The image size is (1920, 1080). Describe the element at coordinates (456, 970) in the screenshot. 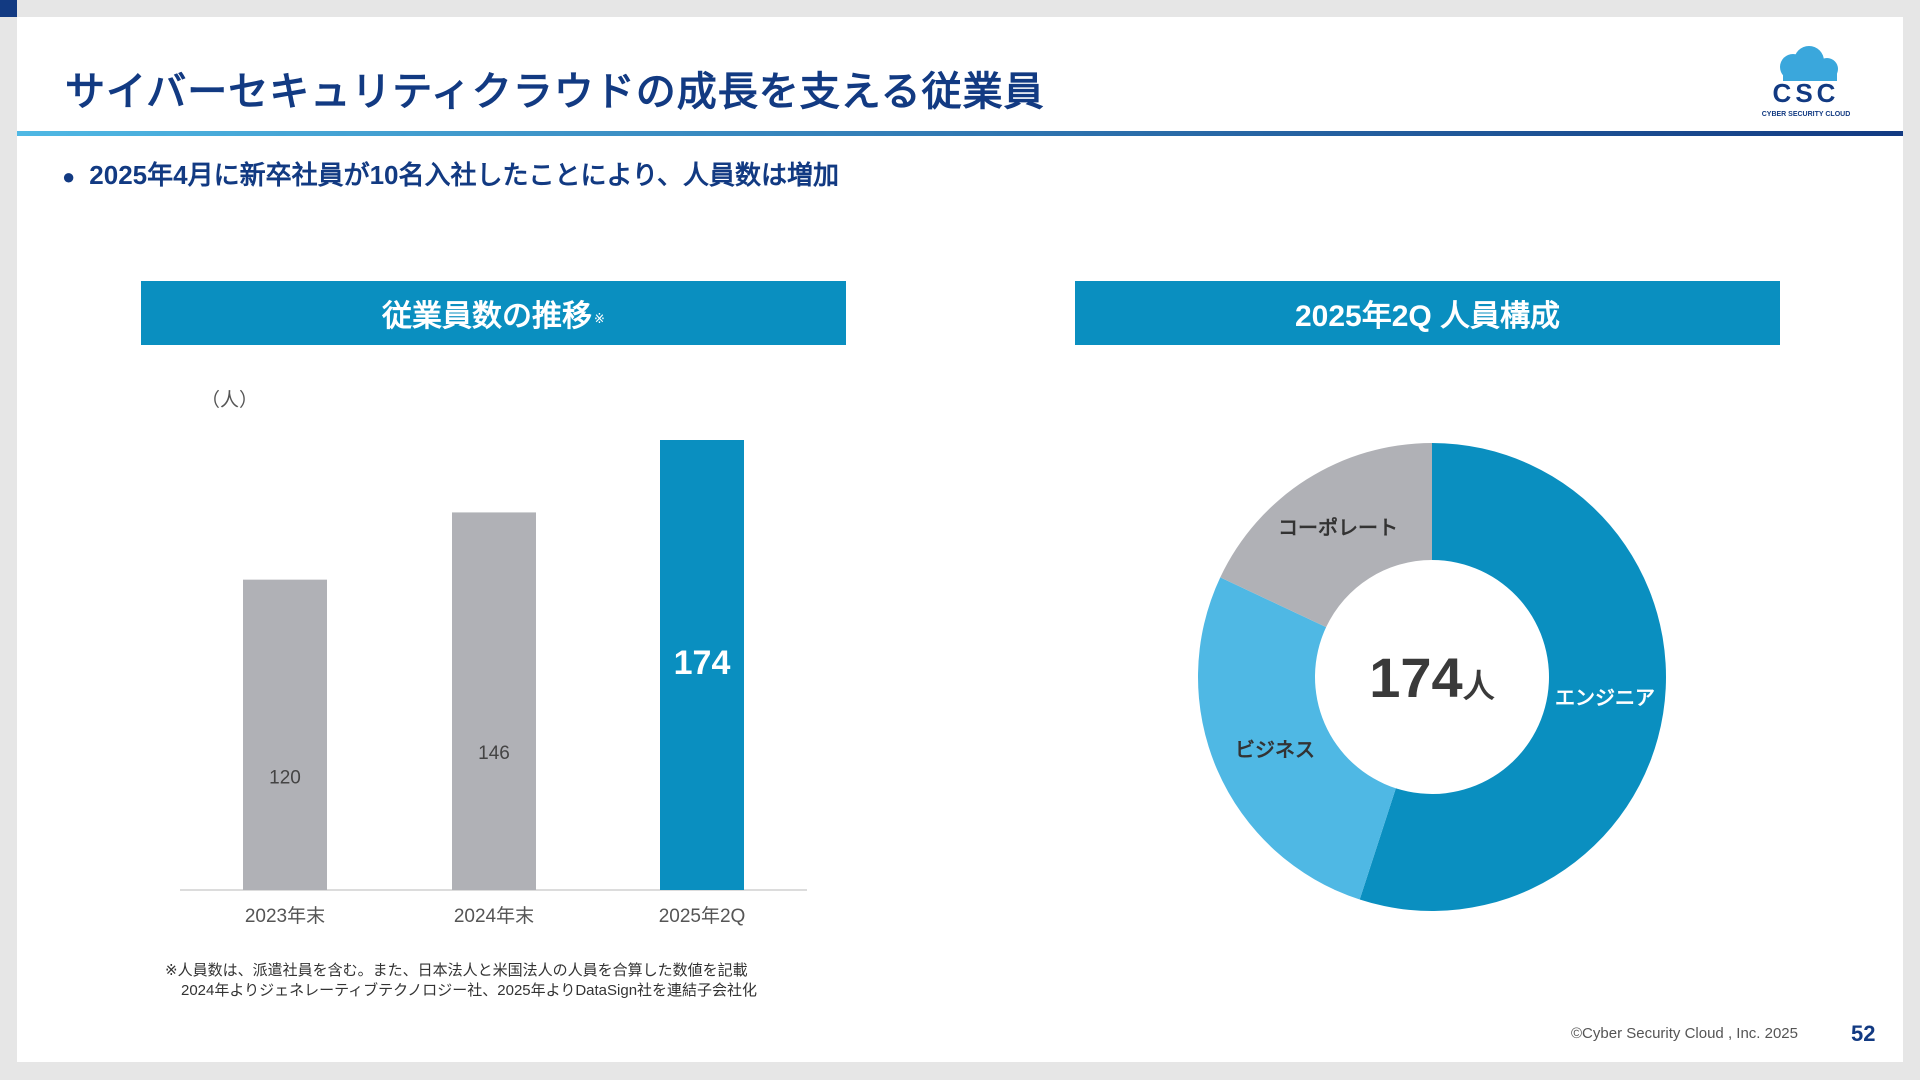

I see `footnote-line-1: ※人員数は、派遣社員を含む。また、日本法人と米国法人の人員を合算した数値を記載` at that location.